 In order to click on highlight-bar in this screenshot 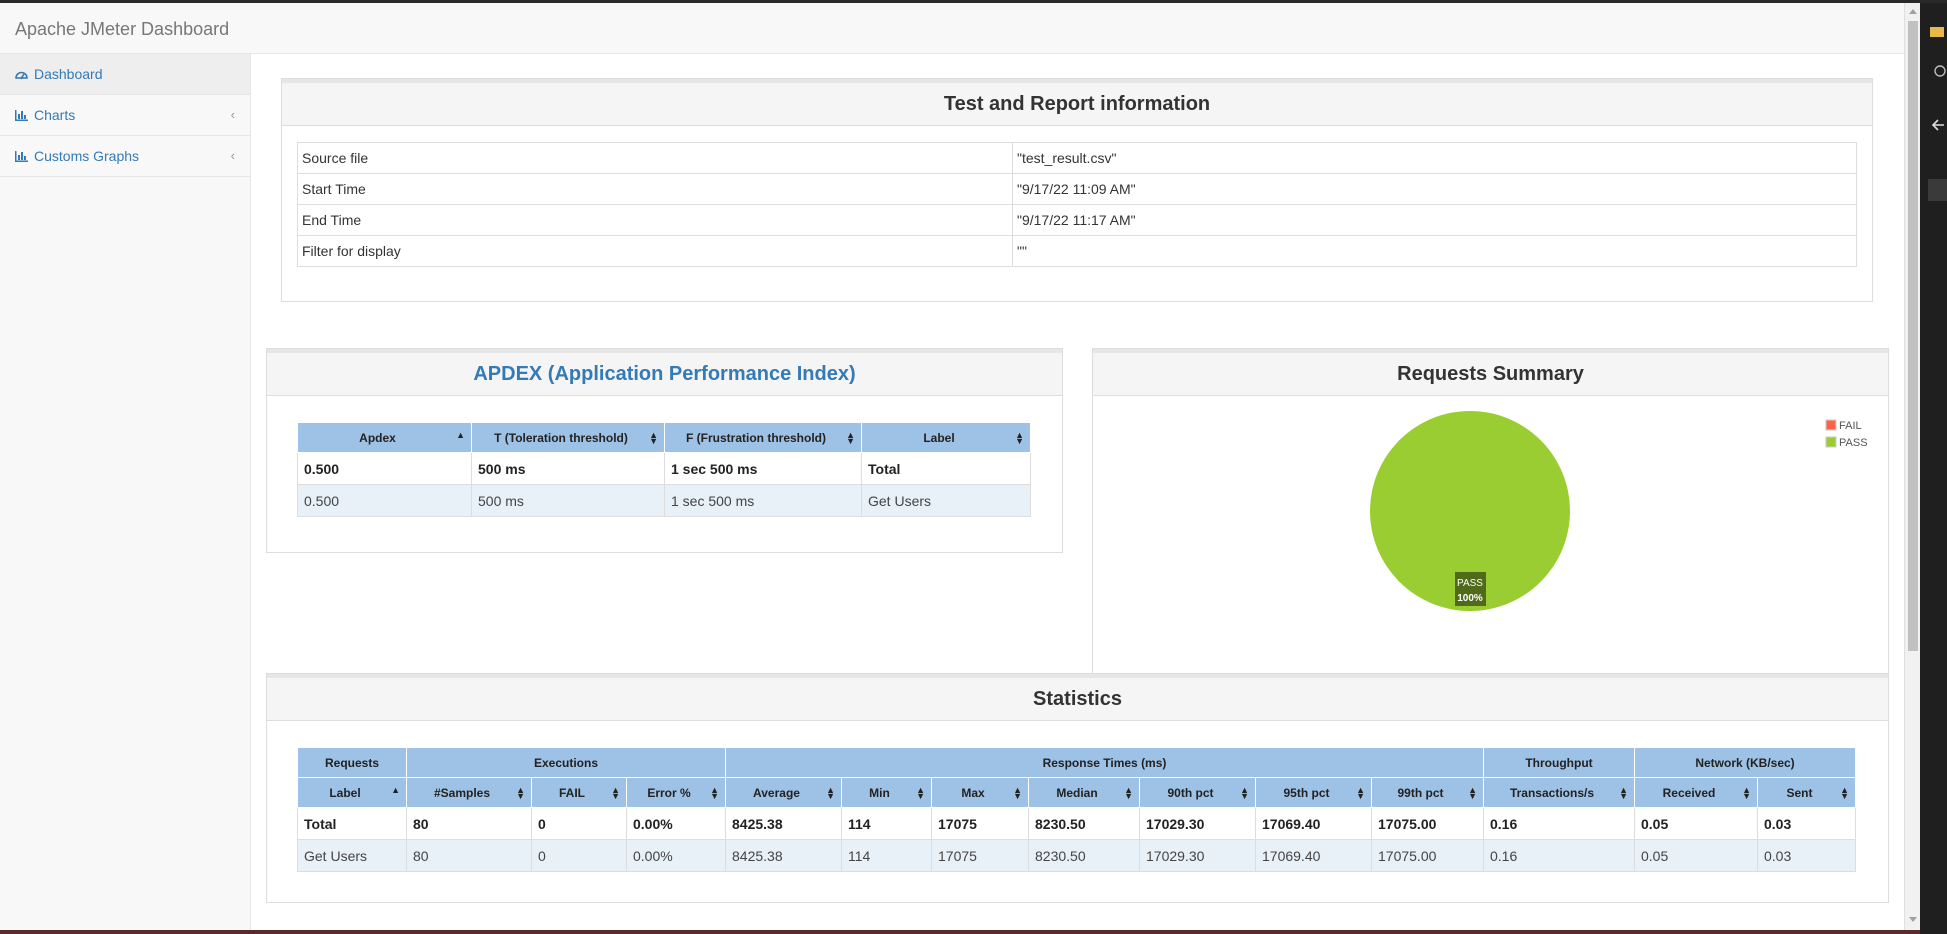, I will do `click(1937, 190)`.